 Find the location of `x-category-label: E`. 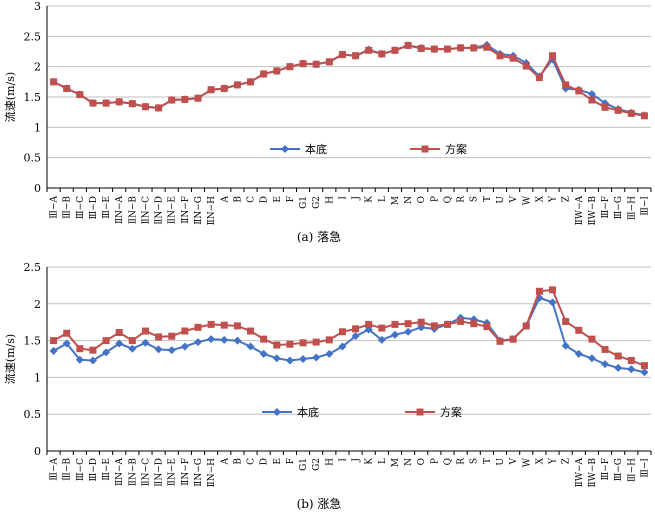

x-category-label: E is located at coordinates (278, 461).